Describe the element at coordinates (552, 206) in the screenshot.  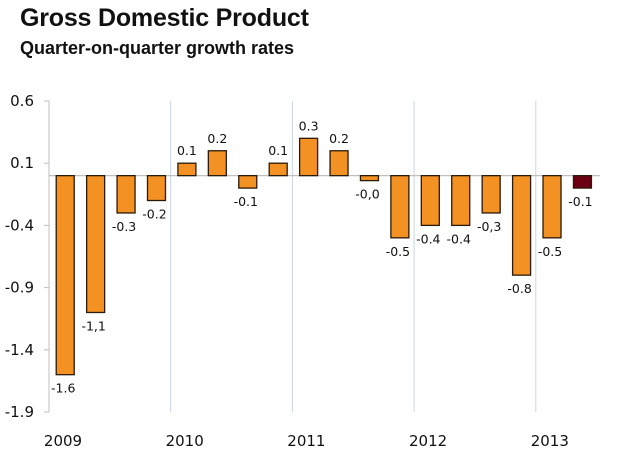
I see `bar-2013-q1` at that location.